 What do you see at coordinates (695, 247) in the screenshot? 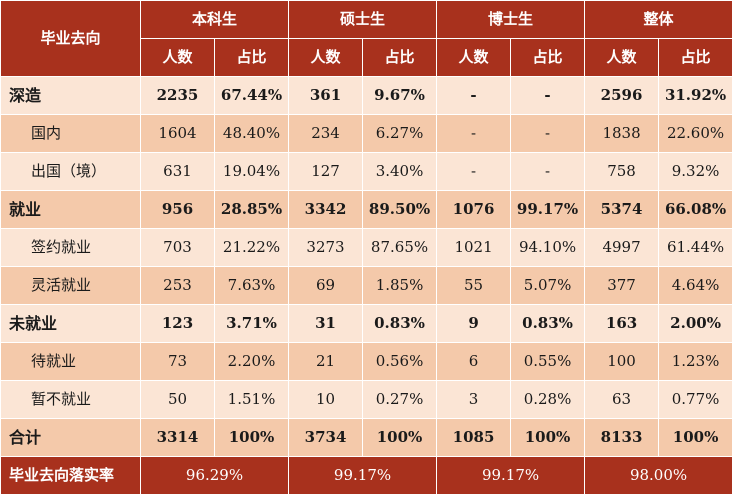
I see `ratio-cell: 61.44%` at bounding box center [695, 247].